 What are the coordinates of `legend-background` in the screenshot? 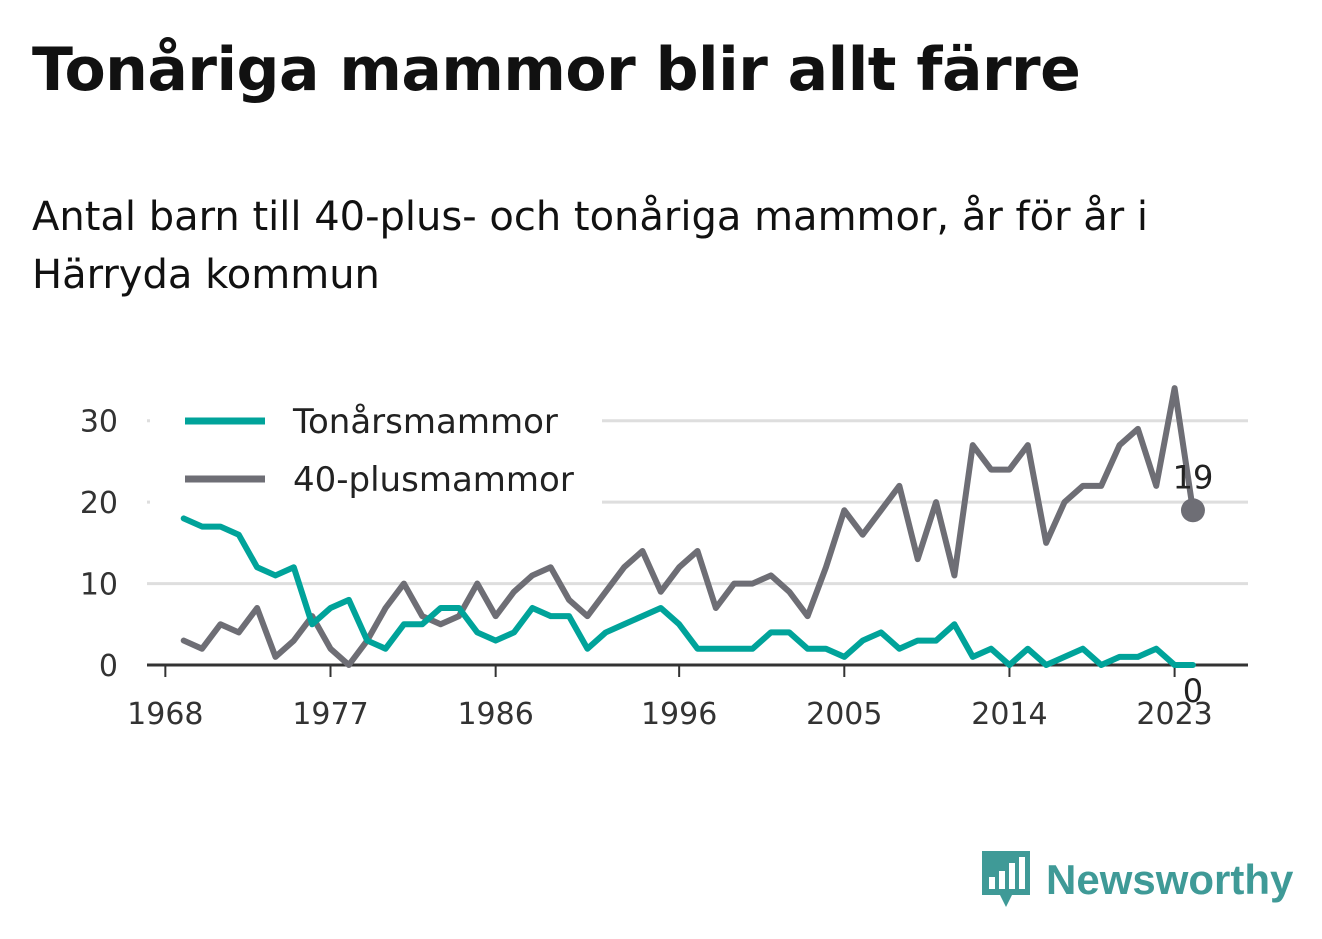 It's located at (376, 452).